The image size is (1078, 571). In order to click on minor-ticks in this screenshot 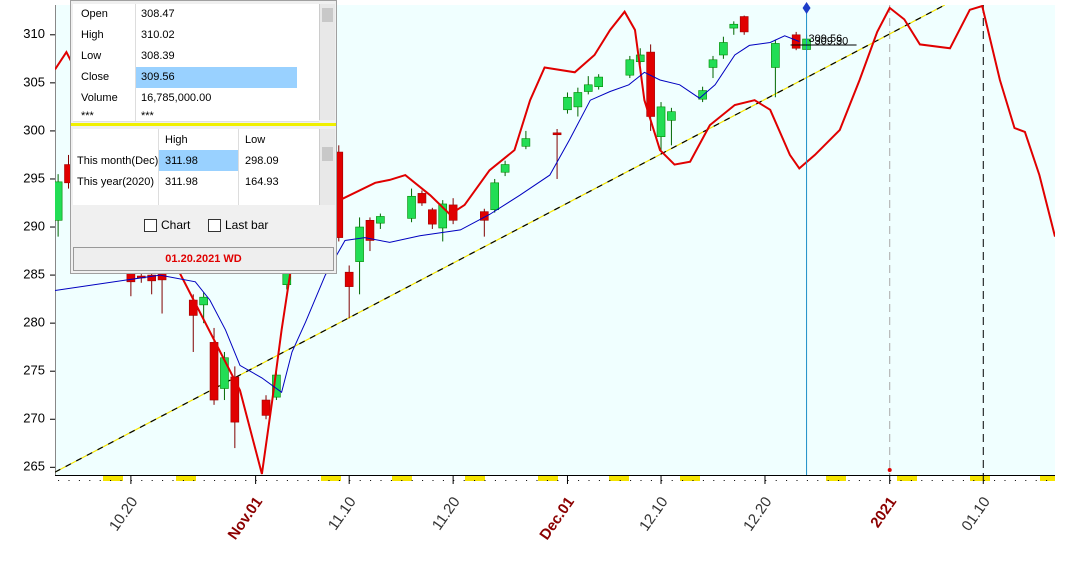, I will do `click(555, 478)`.